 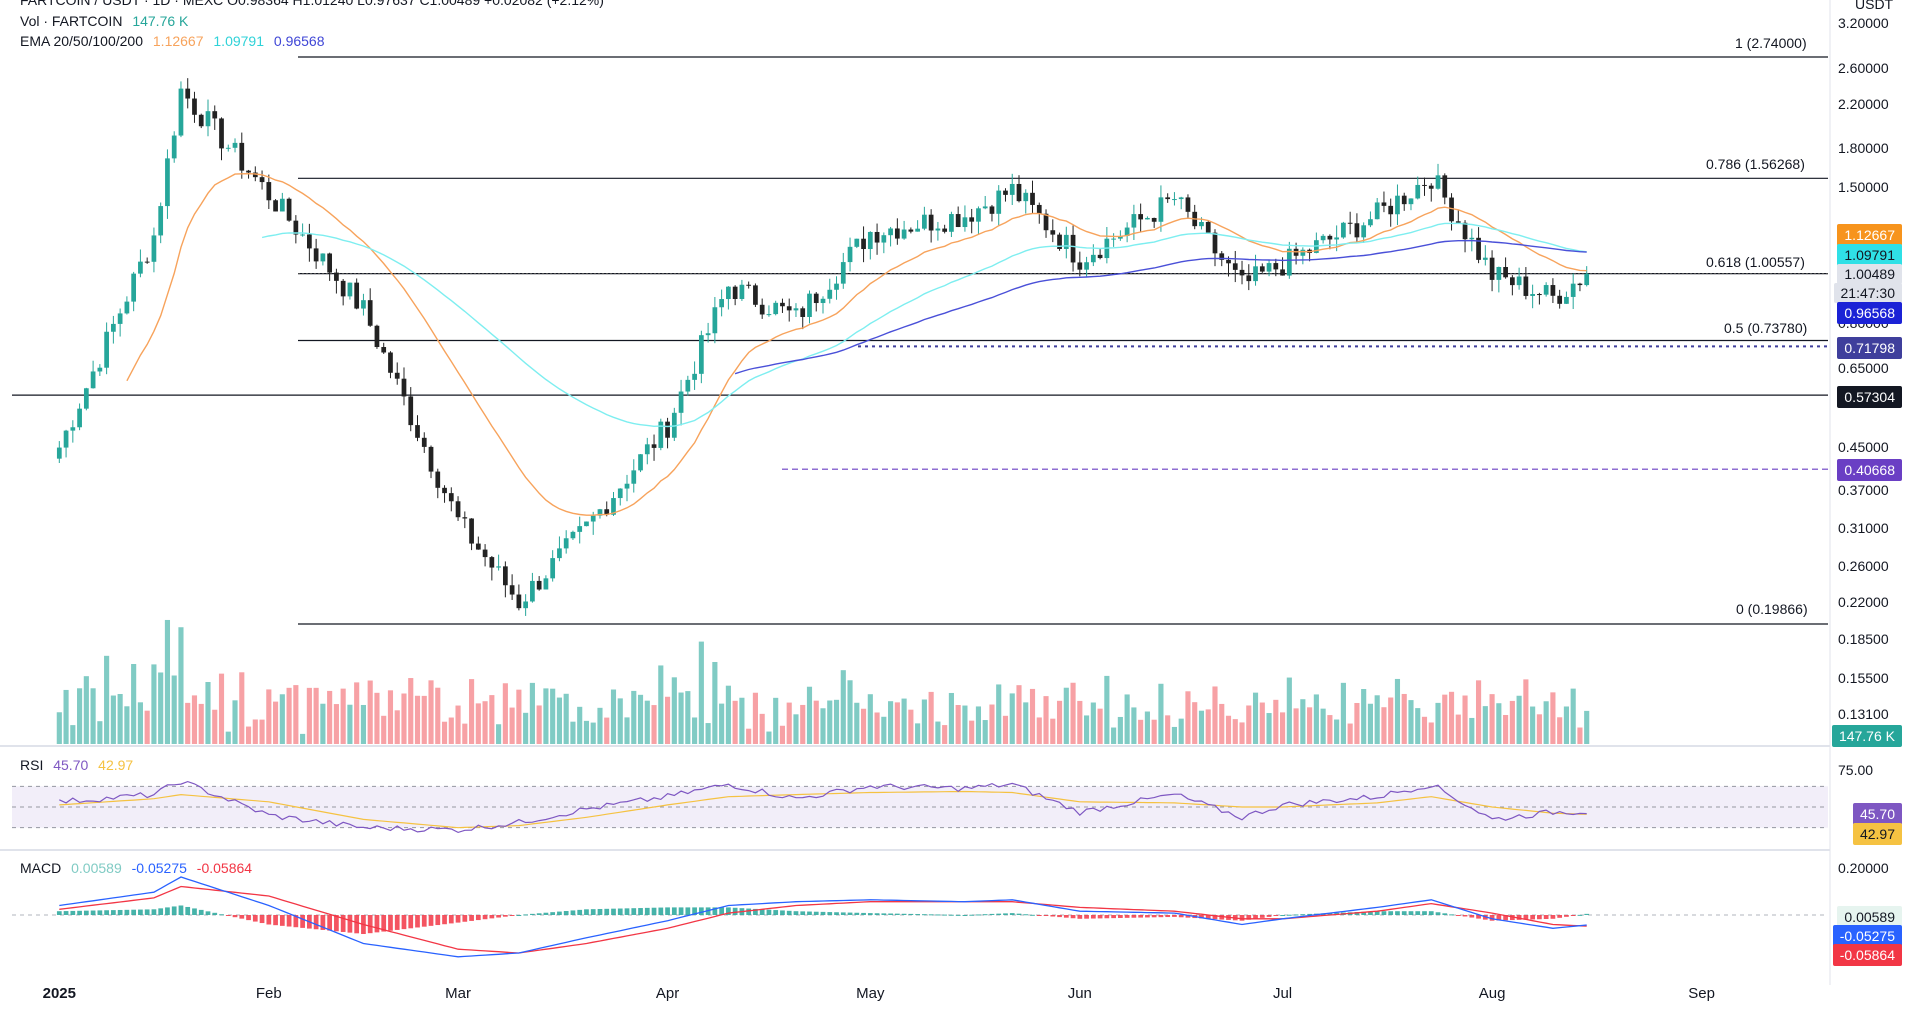 What do you see at coordinates (1863, 447) in the screenshot?
I see `price-tick: 0.45000` at bounding box center [1863, 447].